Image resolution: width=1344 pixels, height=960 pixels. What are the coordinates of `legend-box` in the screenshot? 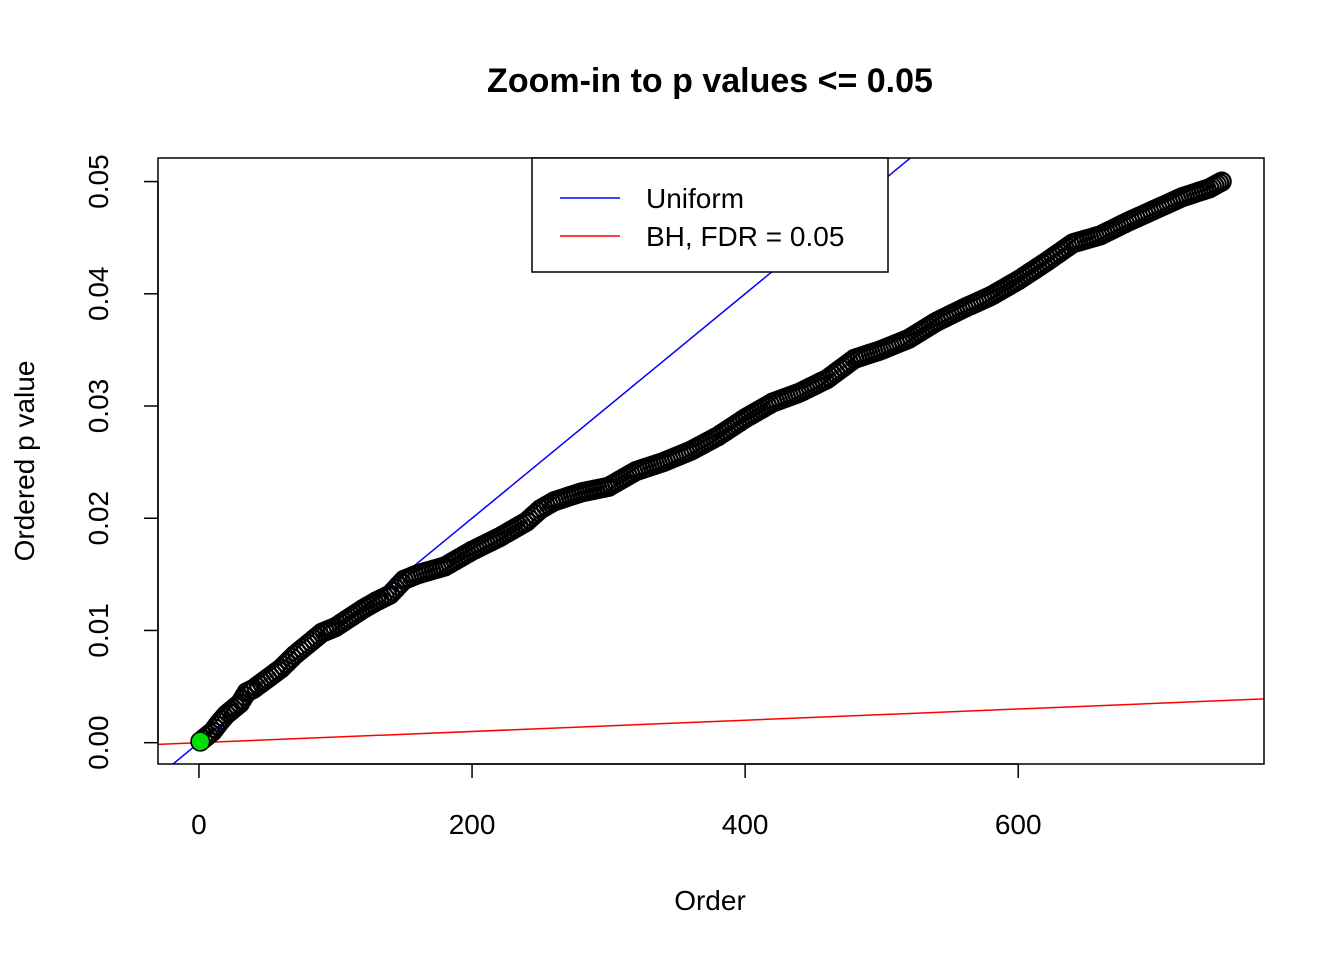 It's located at (710, 215).